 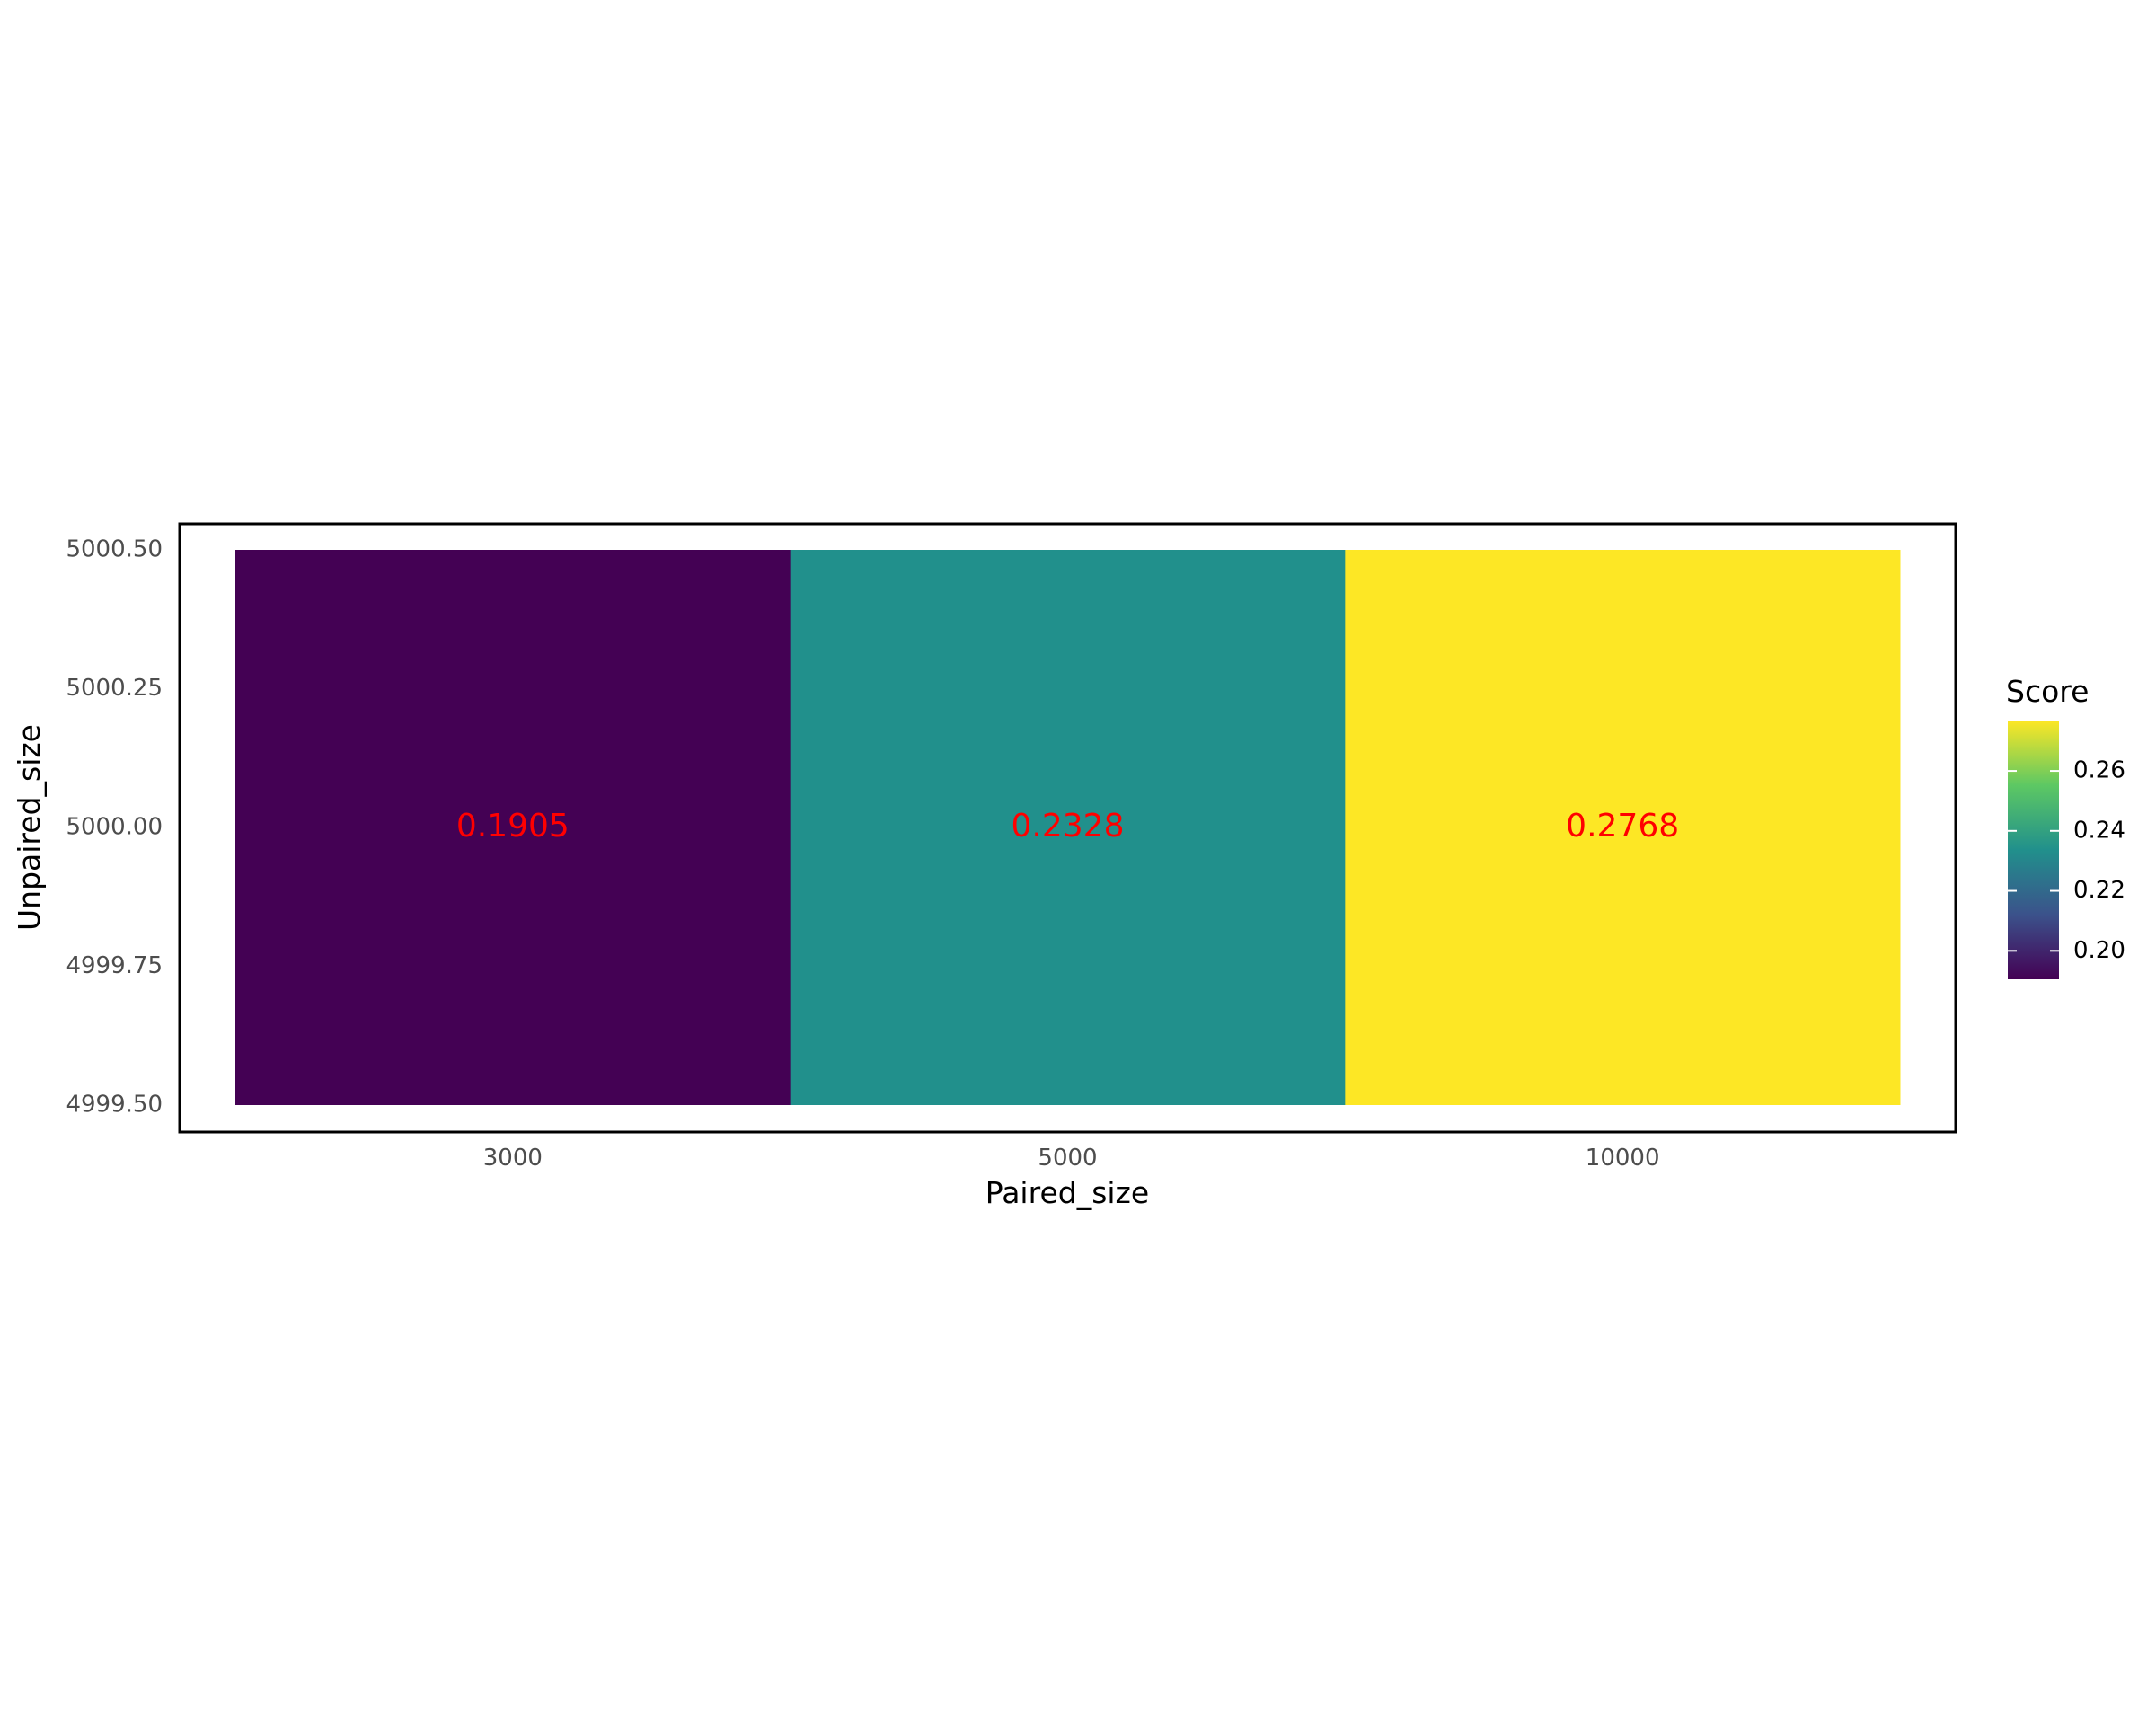 I want to click on legend-title: Score, so click(x=2048, y=691).